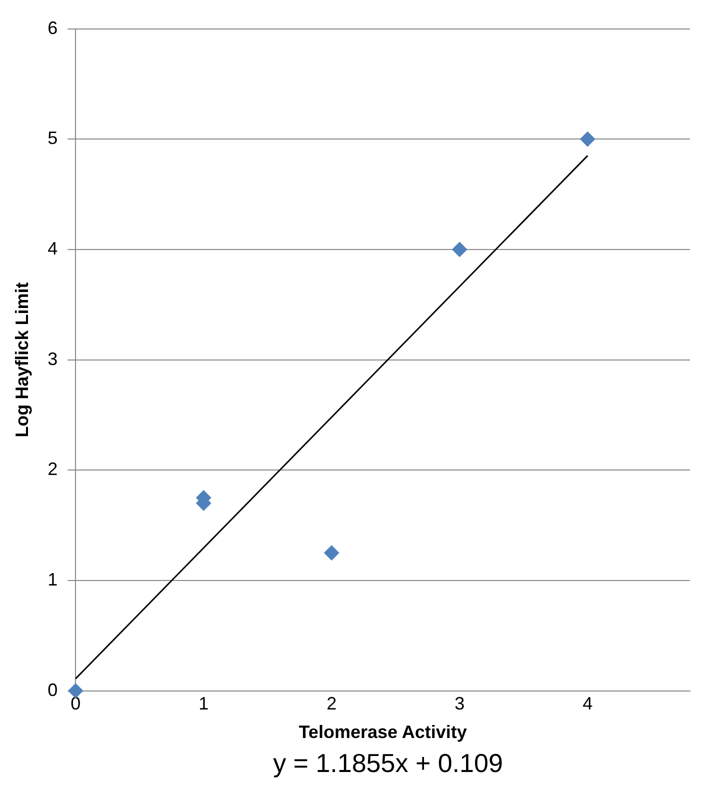 The image size is (706, 806). Describe the element at coordinates (53, 138) in the screenshot. I see `y-tick-label: 5` at that location.